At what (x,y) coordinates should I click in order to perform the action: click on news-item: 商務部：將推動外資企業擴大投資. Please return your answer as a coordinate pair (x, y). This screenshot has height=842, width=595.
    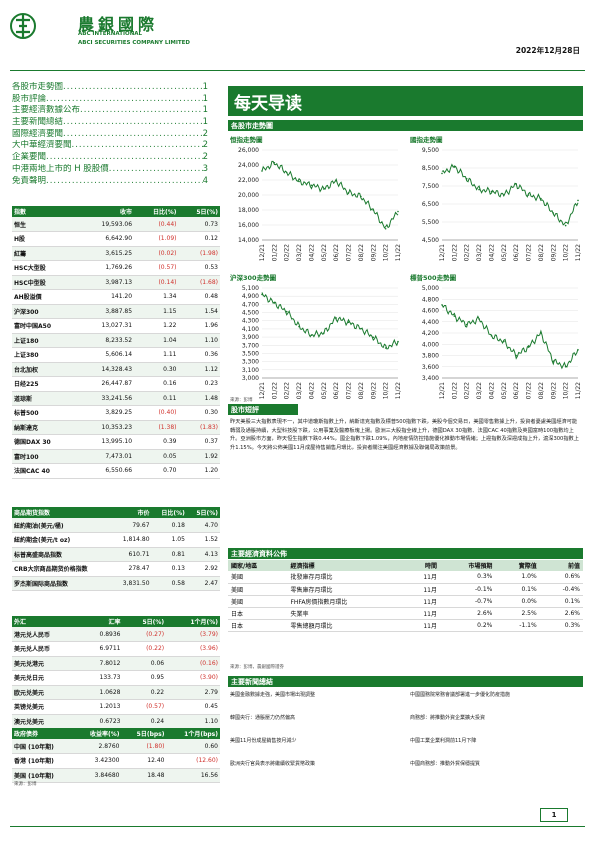
    Looking at the image, I should click on (448, 718).